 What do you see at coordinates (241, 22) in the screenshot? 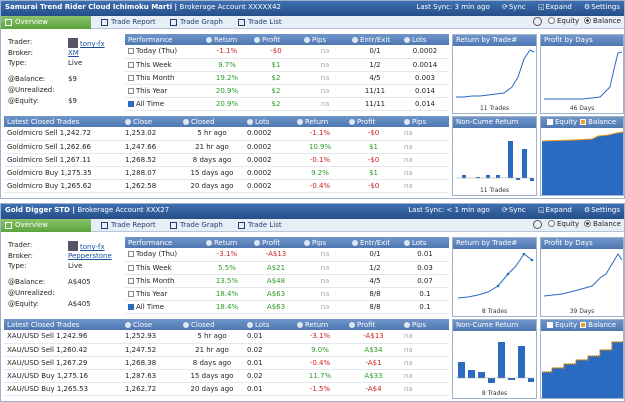
I see `list-icon` at bounding box center [241, 22].